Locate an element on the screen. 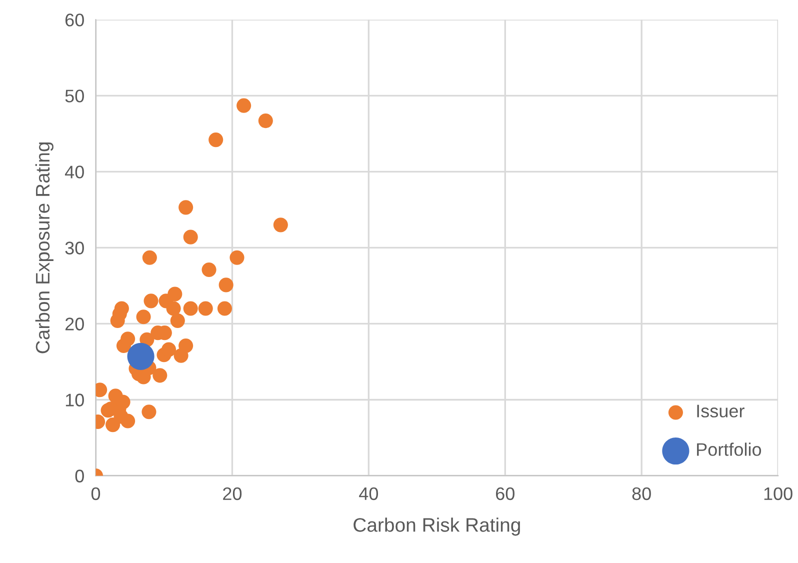 The width and height of the screenshot is (798, 563). x-tick-label: 20 is located at coordinates (232, 493).